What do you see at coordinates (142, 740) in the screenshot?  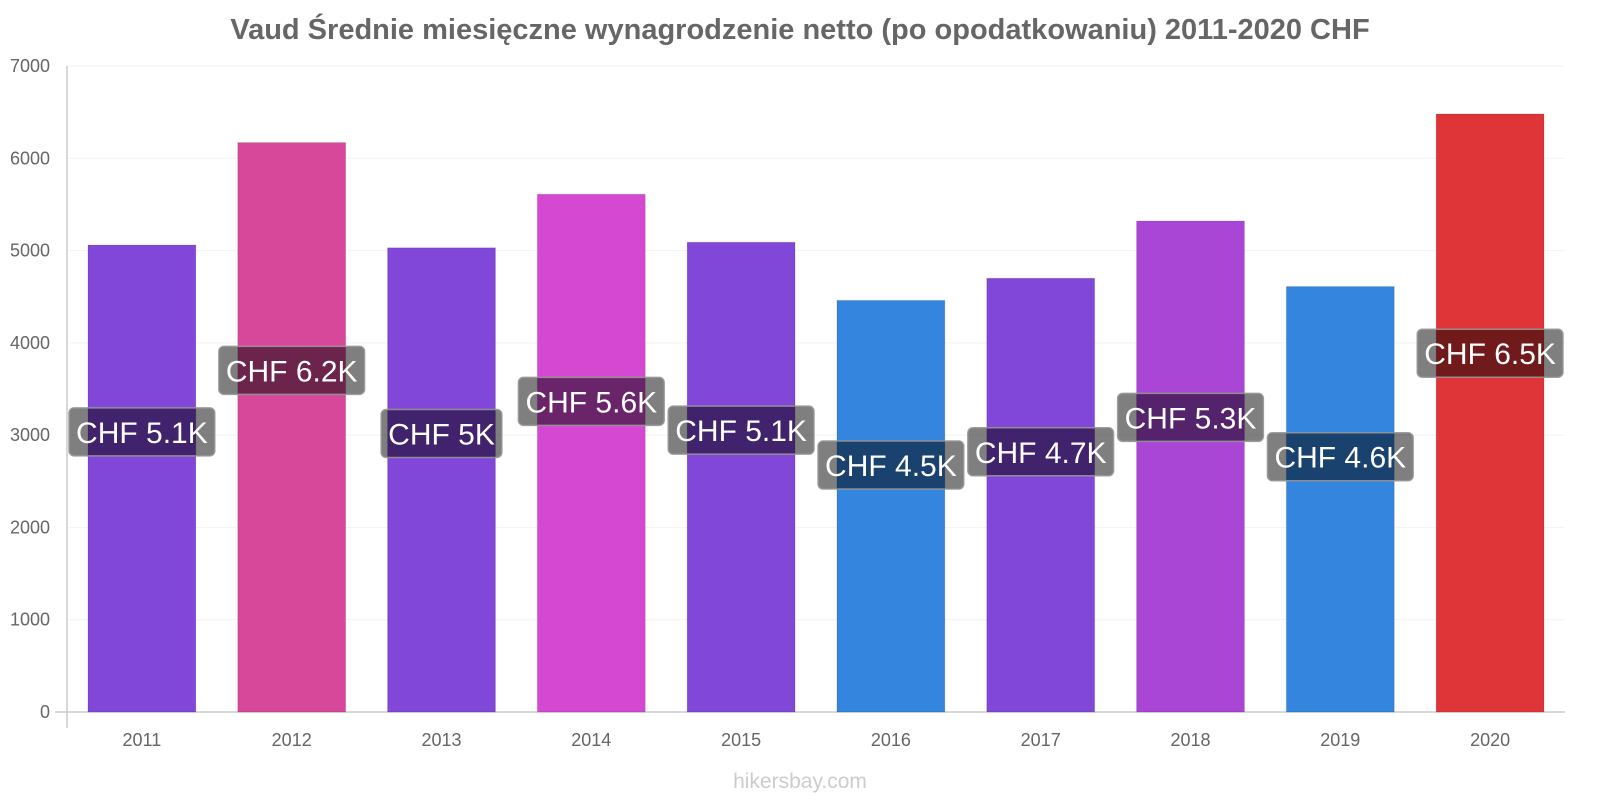 I see `x-tick-label: 2011` at bounding box center [142, 740].